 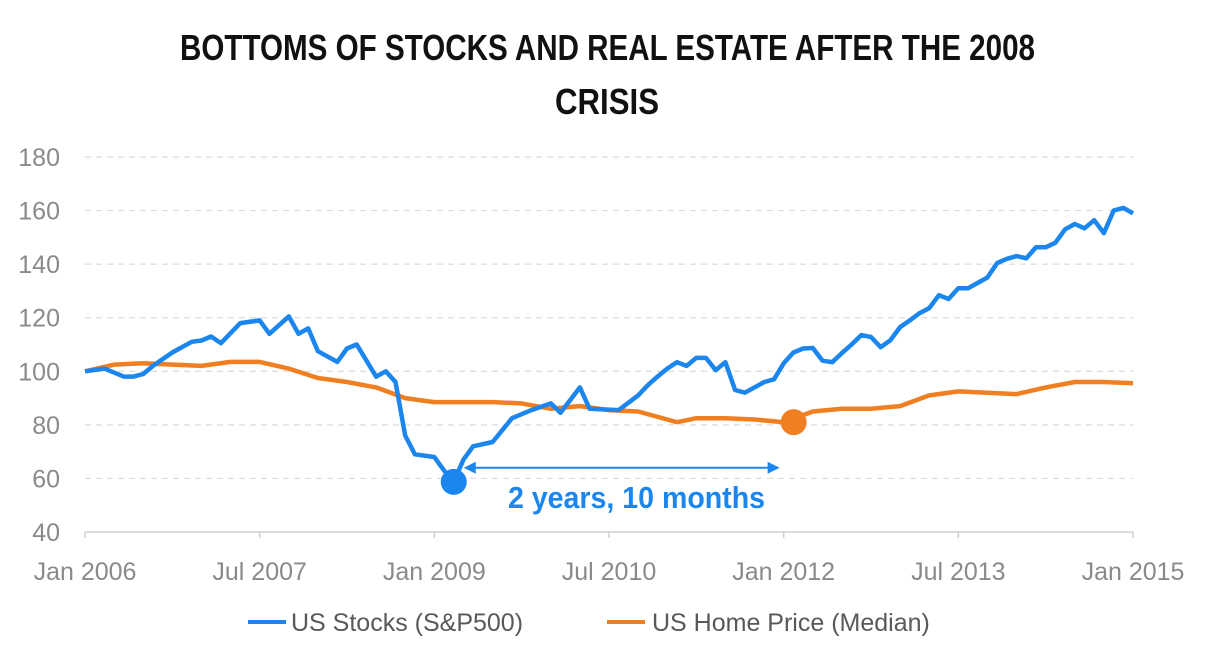 What do you see at coordinates (783, 572) in the screenshot?
I see `x-tick-label: Jan 2012` at bounding box center [783, 572].